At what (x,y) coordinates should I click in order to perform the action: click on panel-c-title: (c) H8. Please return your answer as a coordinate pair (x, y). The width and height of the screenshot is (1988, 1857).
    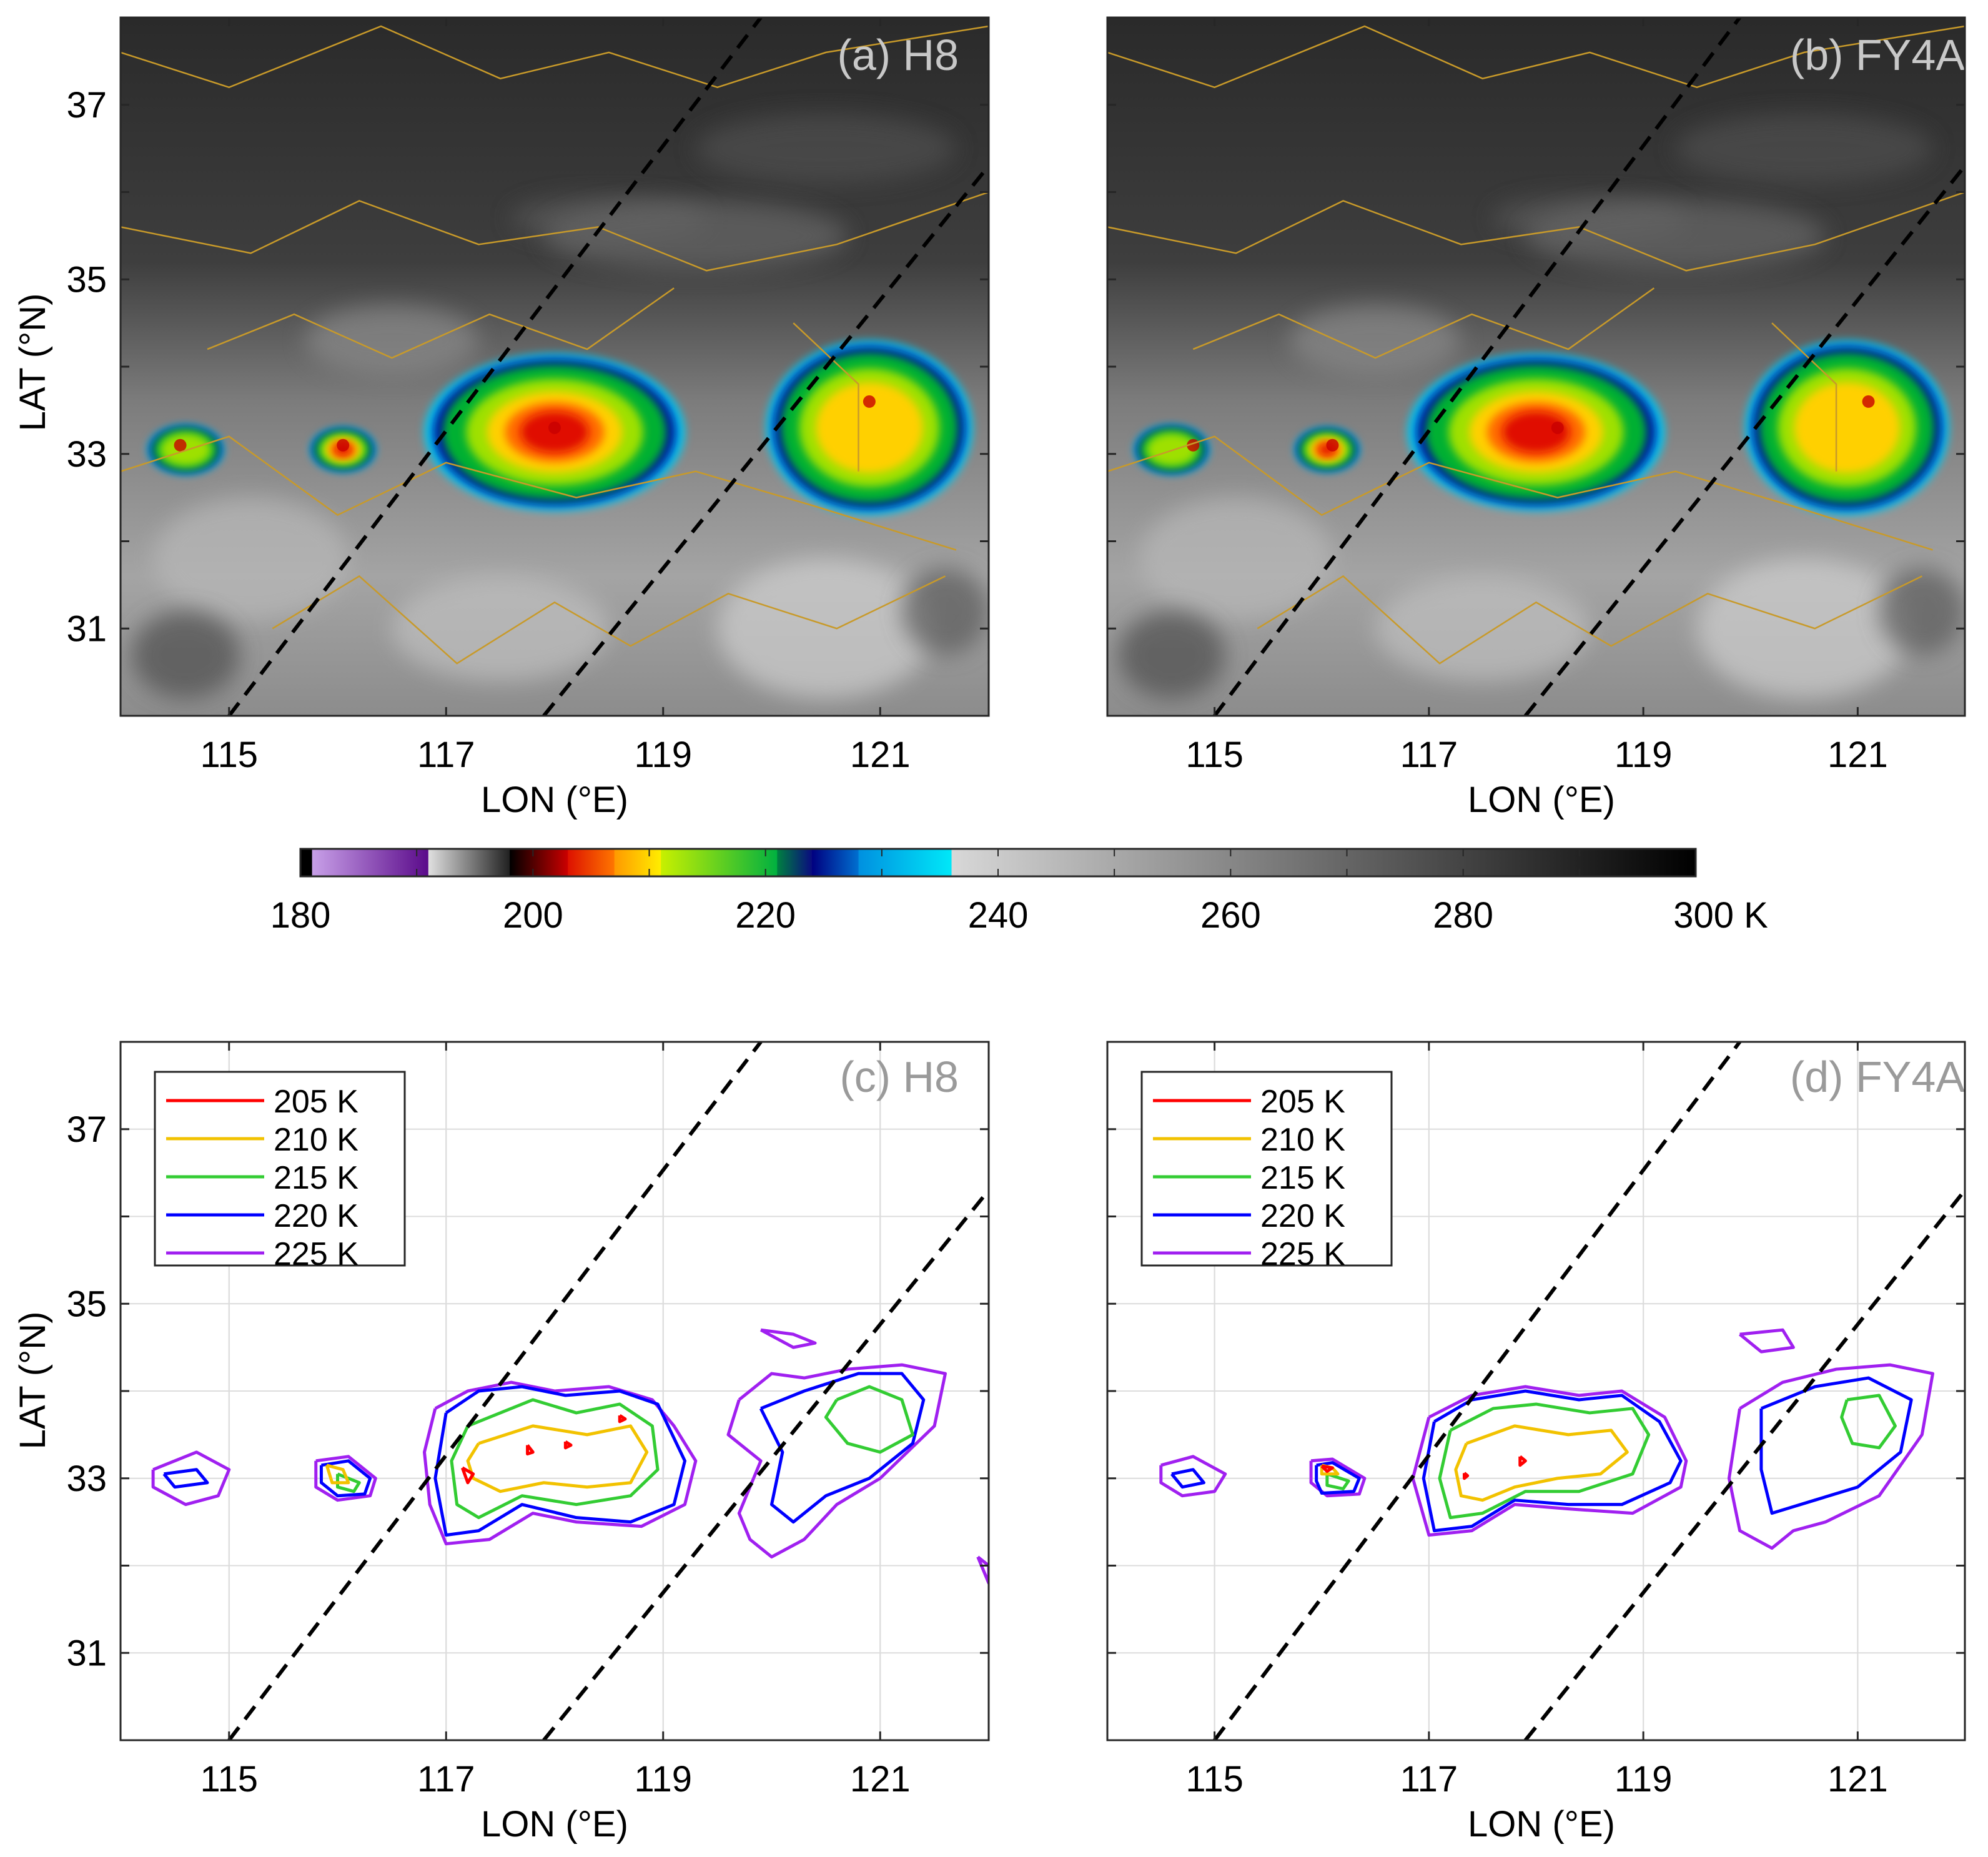
    Looking at the image, I should click on (899, 1076).